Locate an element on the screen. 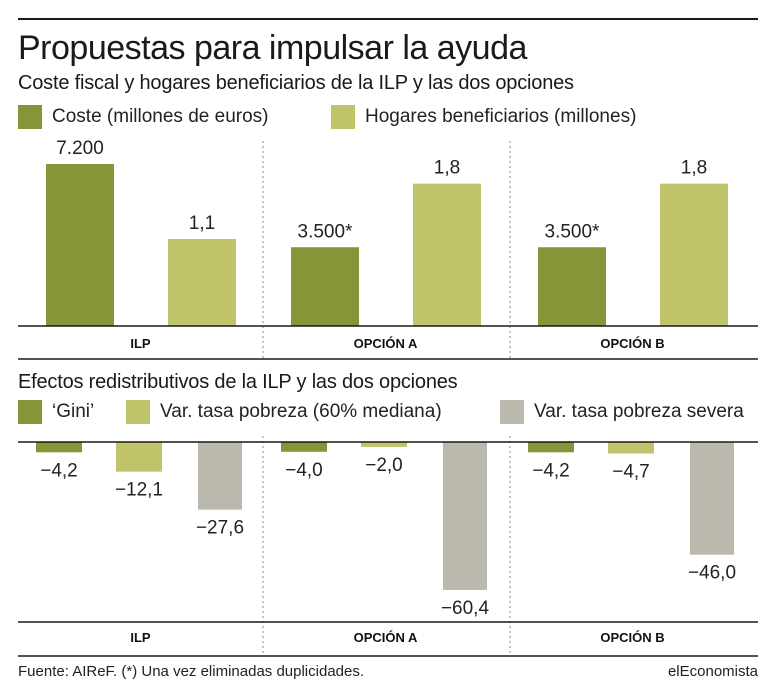  legend-item-pobreza-severa: Var. tasa pobreza severa is located at coordinates (630, 412).